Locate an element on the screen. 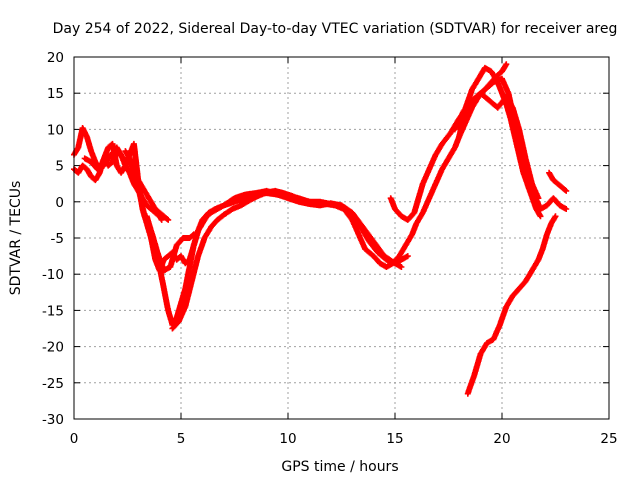 The height and width of the screenshot is (480, 640). y-tick-label: -20 is located at coordinates (53, 348).